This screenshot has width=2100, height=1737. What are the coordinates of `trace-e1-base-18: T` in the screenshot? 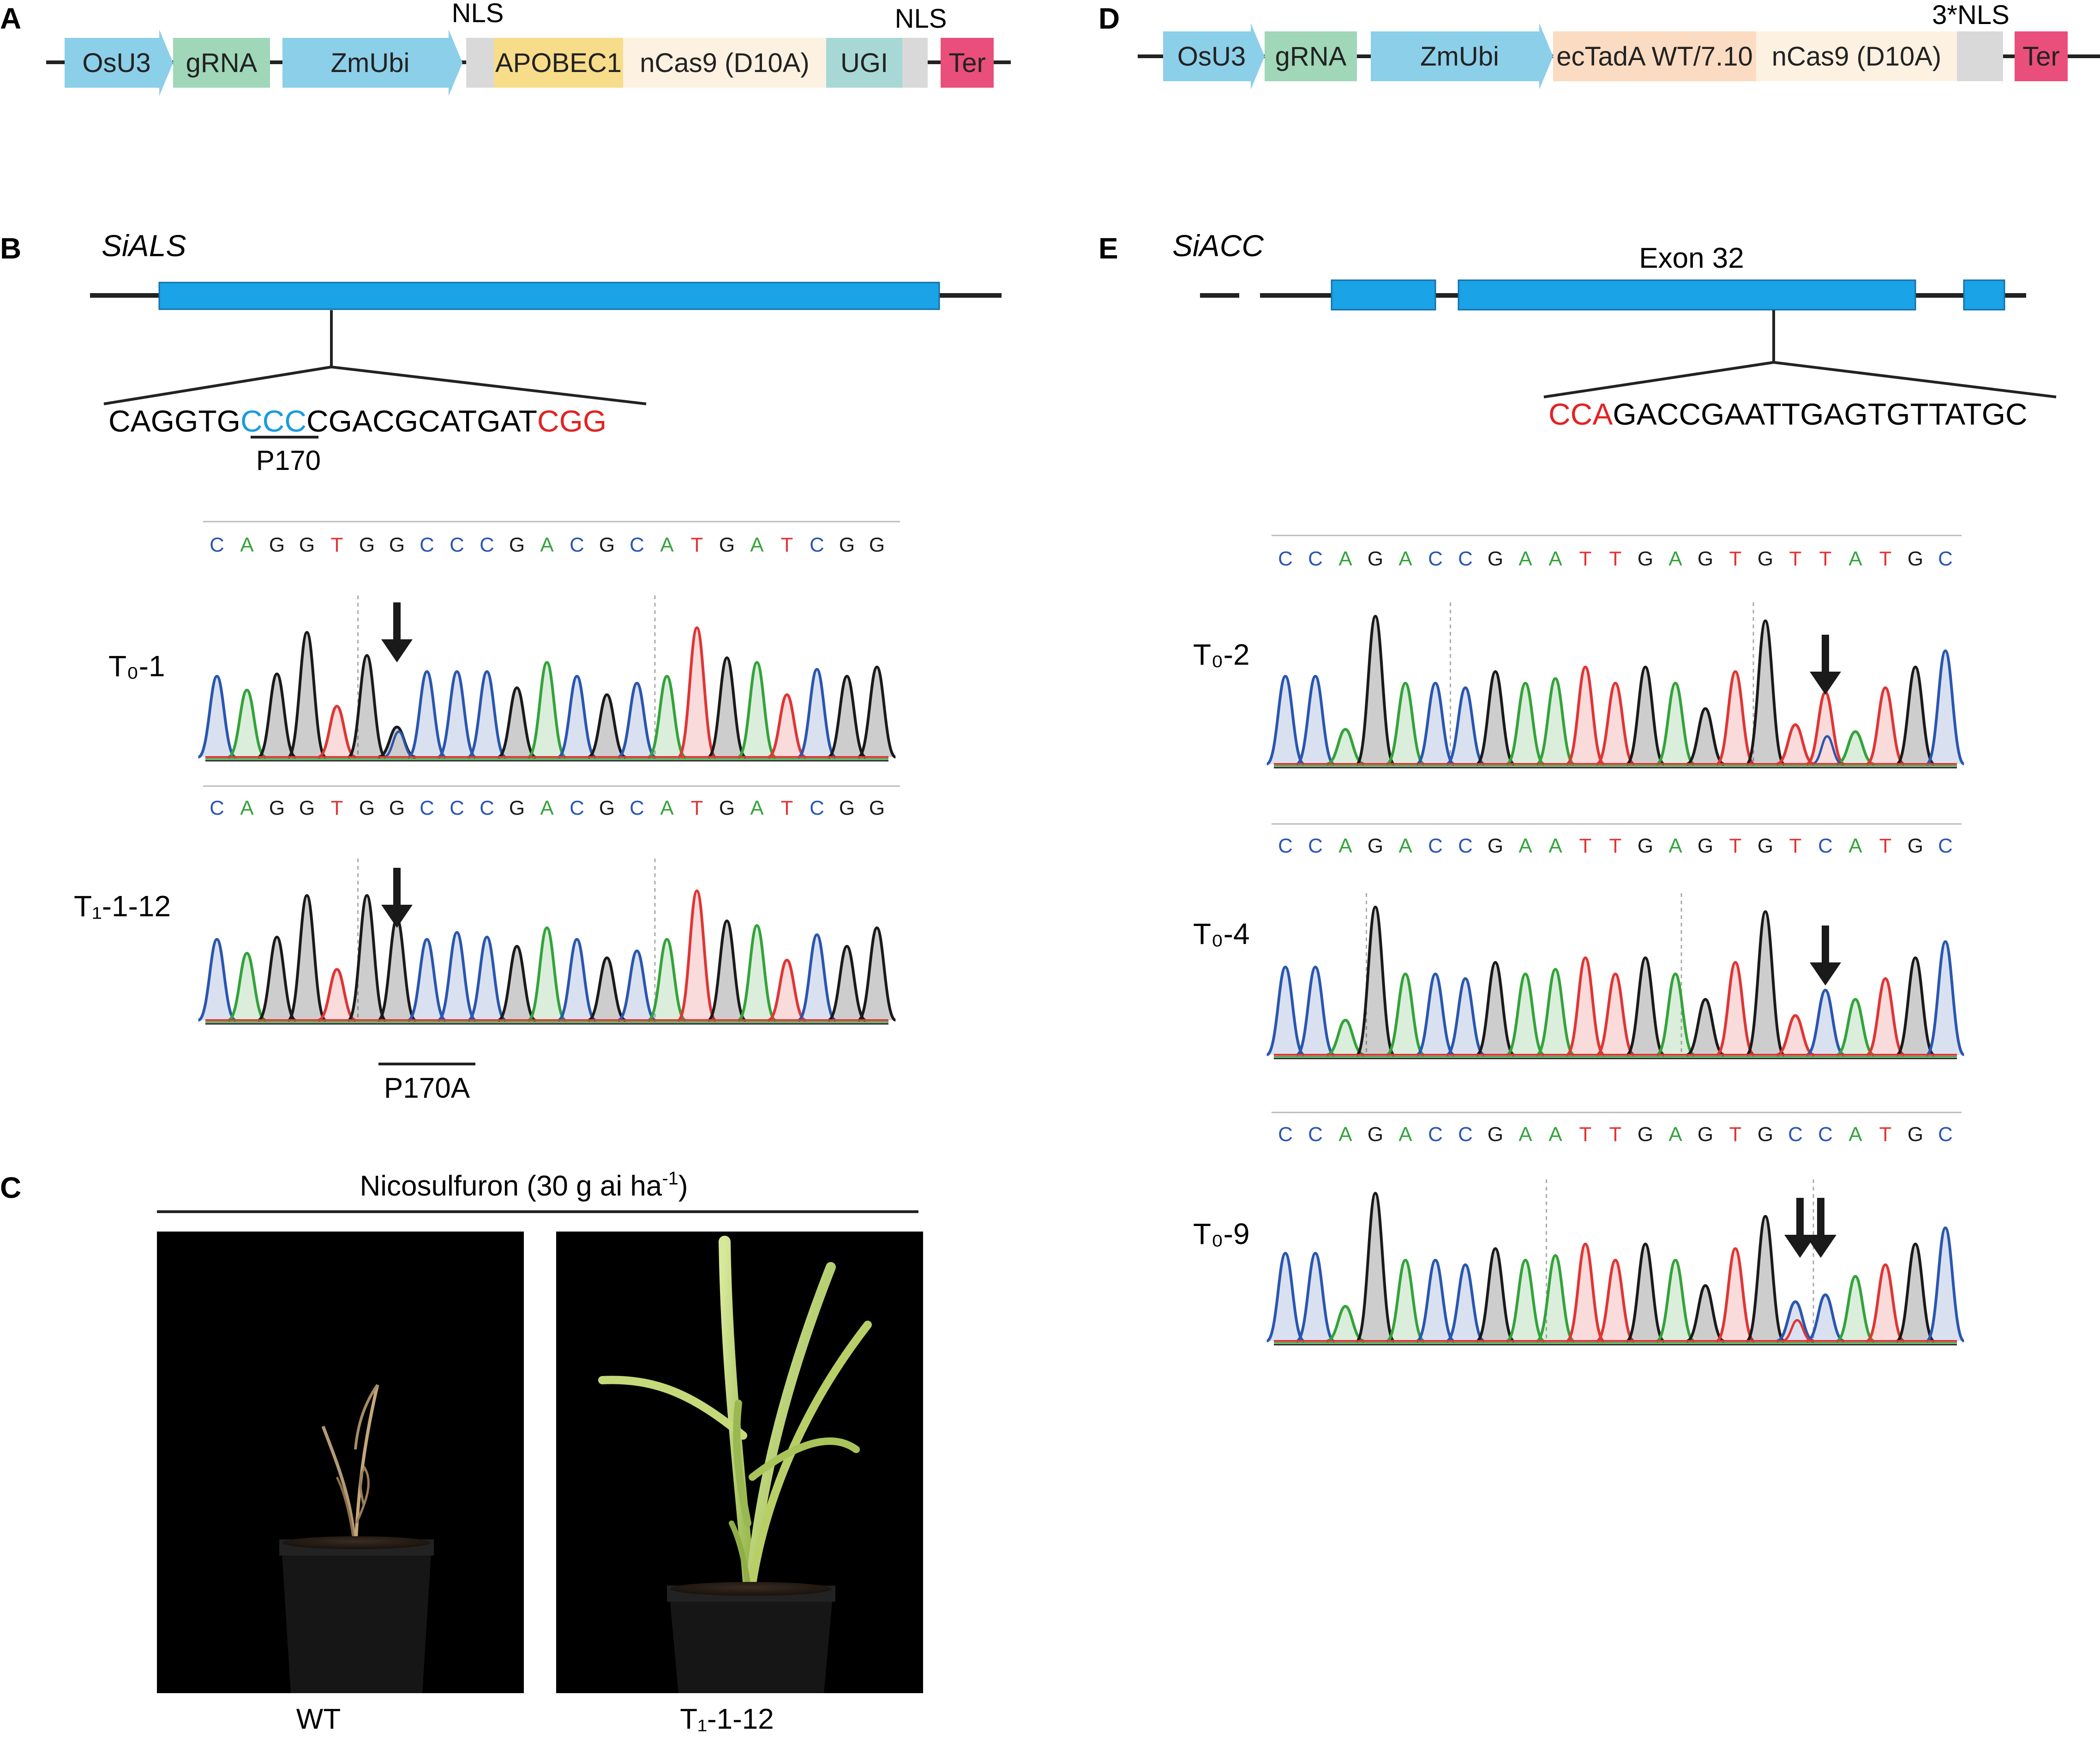 It's located at (1825, 558).